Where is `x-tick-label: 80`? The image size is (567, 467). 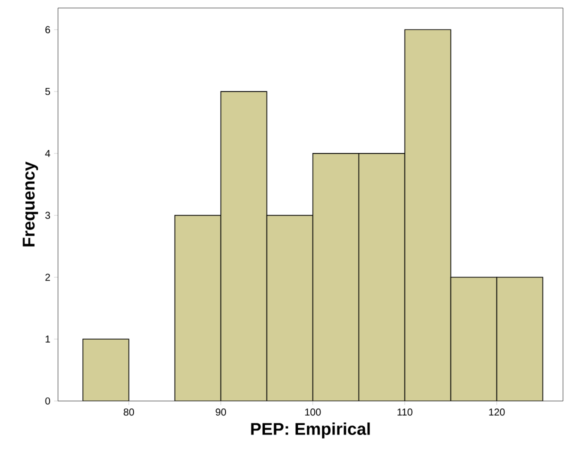 x-tick-label: 80 is located at coordinates (129, 412).